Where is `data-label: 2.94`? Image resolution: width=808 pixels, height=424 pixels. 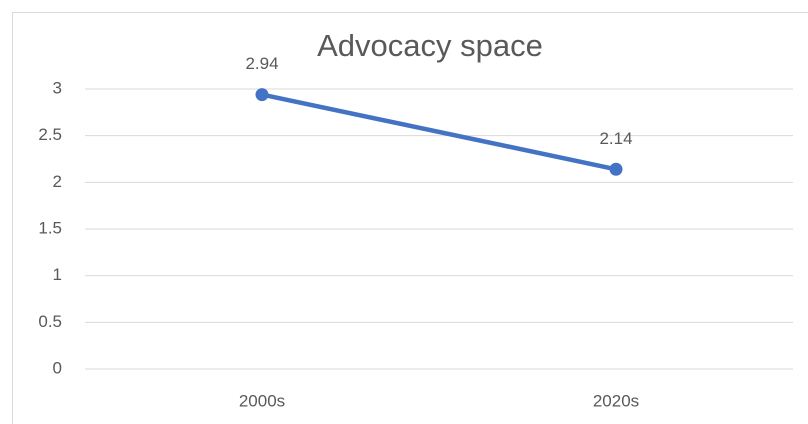
data-label: 2.94 is located at coordinates (261, 63).